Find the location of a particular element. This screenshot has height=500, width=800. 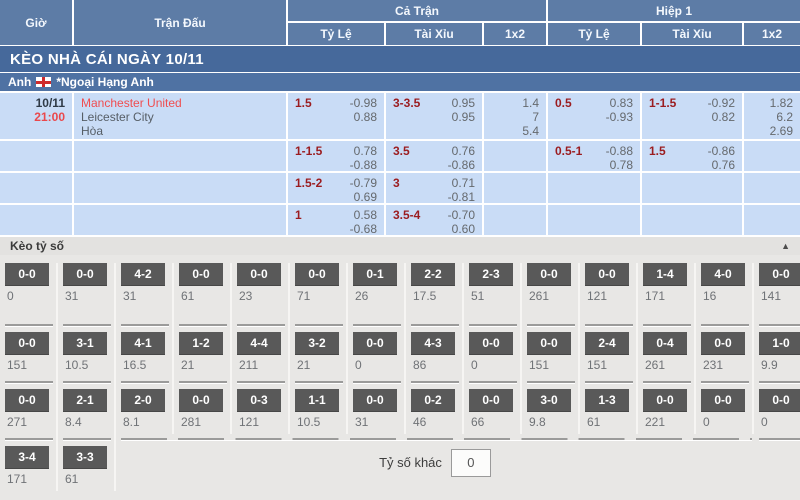

handicap-value: 1.5-2 is located at coordinates (309, 183).